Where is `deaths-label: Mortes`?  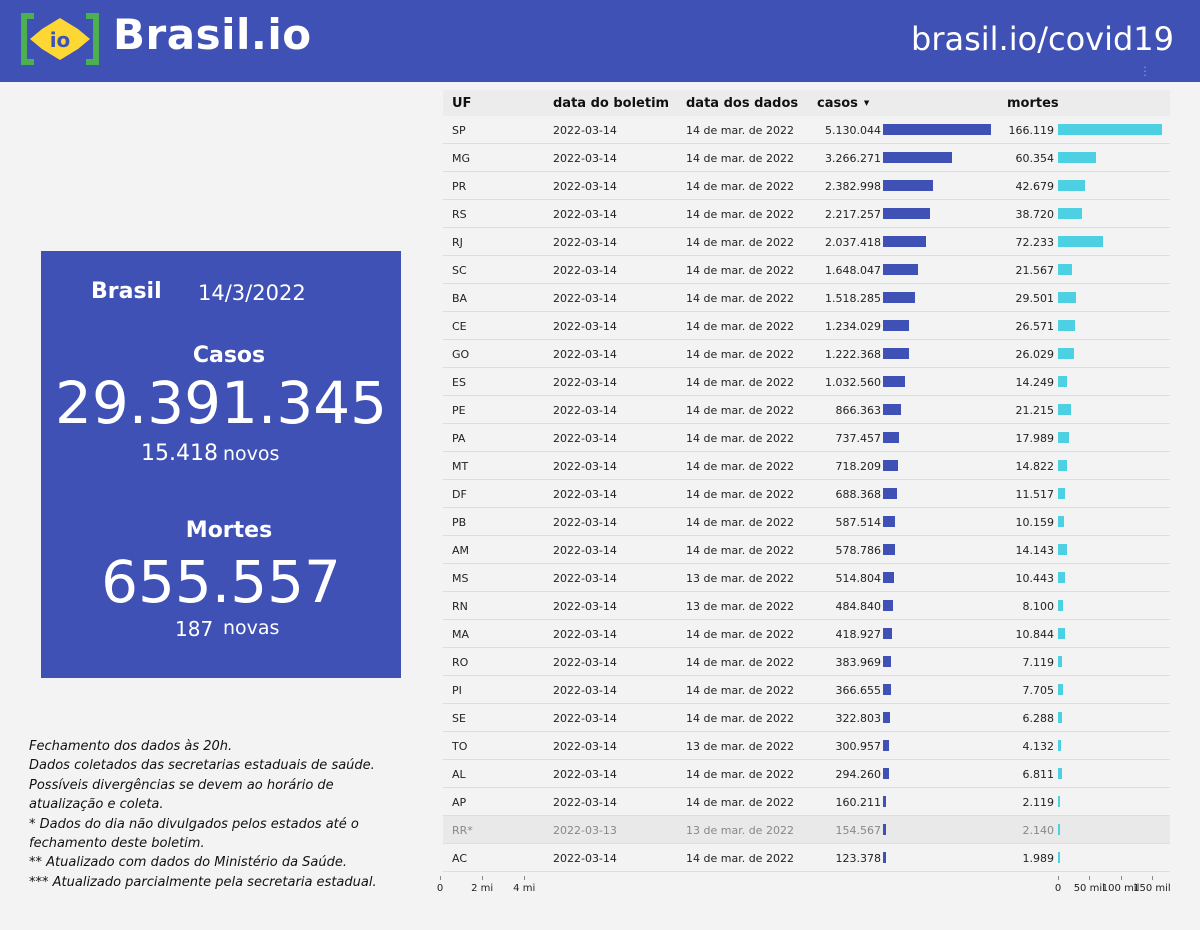 deaths-label: Mortes is located at coordinates (229, 530).